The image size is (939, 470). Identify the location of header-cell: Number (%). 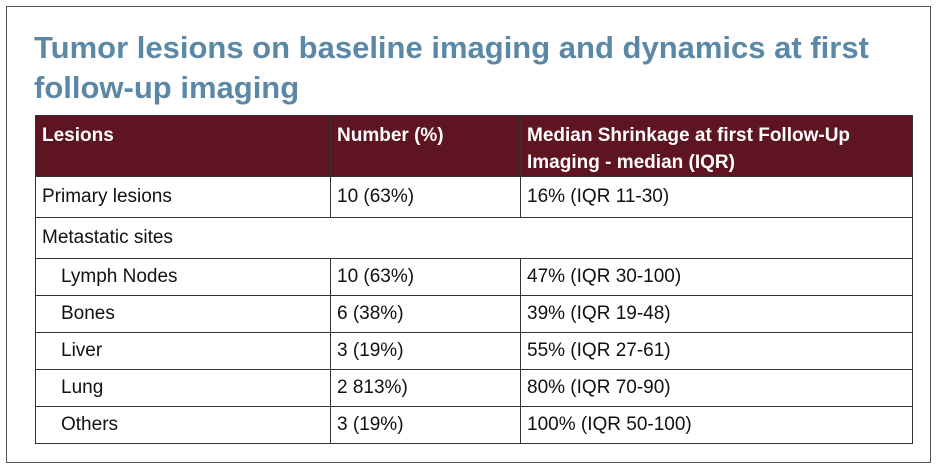
(425, 146).